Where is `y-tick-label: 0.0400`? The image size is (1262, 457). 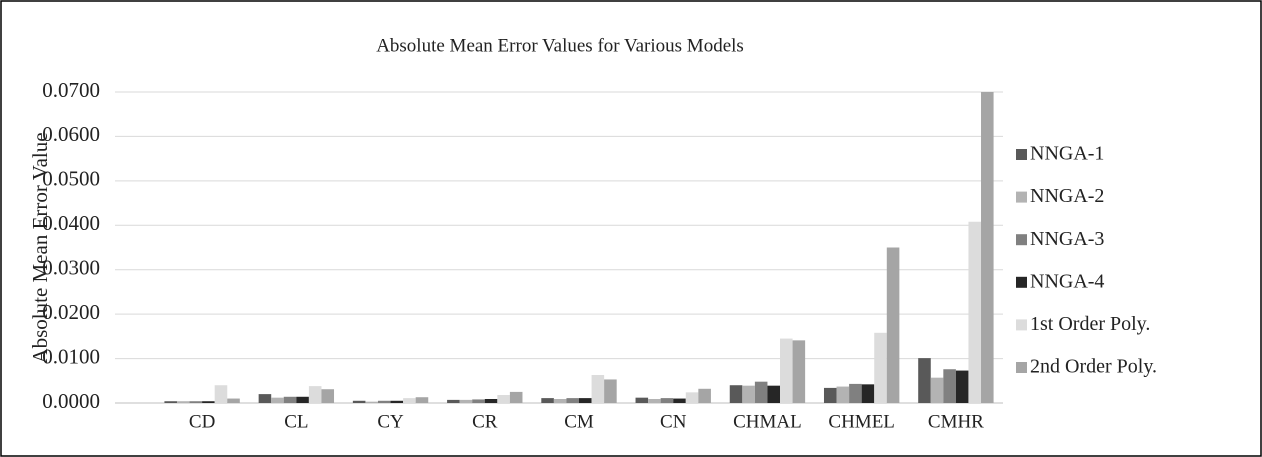
y-tick-label: 0.0400 is located at coordinates (71, 223).